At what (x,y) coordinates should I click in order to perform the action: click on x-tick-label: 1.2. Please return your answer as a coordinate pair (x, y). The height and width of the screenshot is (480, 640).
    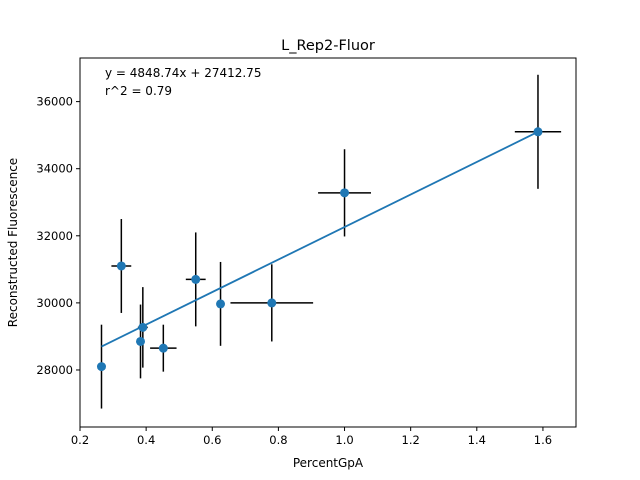
    Looking at the image, I should click on (411, 440).